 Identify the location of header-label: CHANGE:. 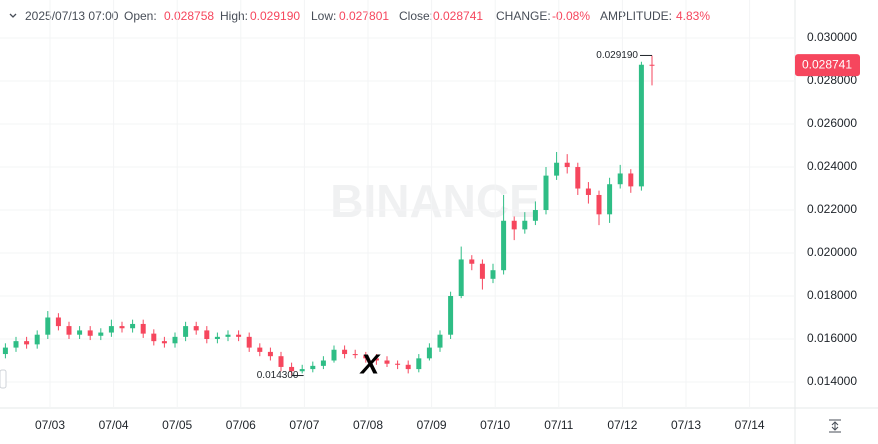
(523, 16).